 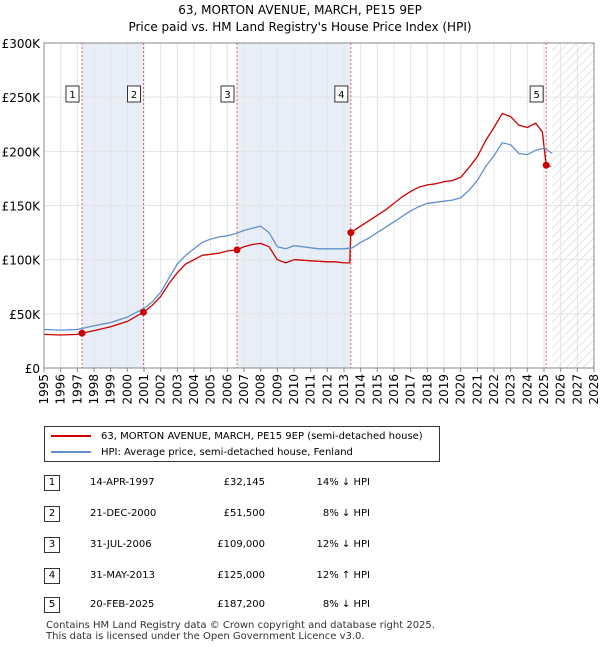 What do you see at coordinates (343, 482) in the screenshot?
I see `row-hpi: 14% ↓ HPI` at bounding box center [343, 482].